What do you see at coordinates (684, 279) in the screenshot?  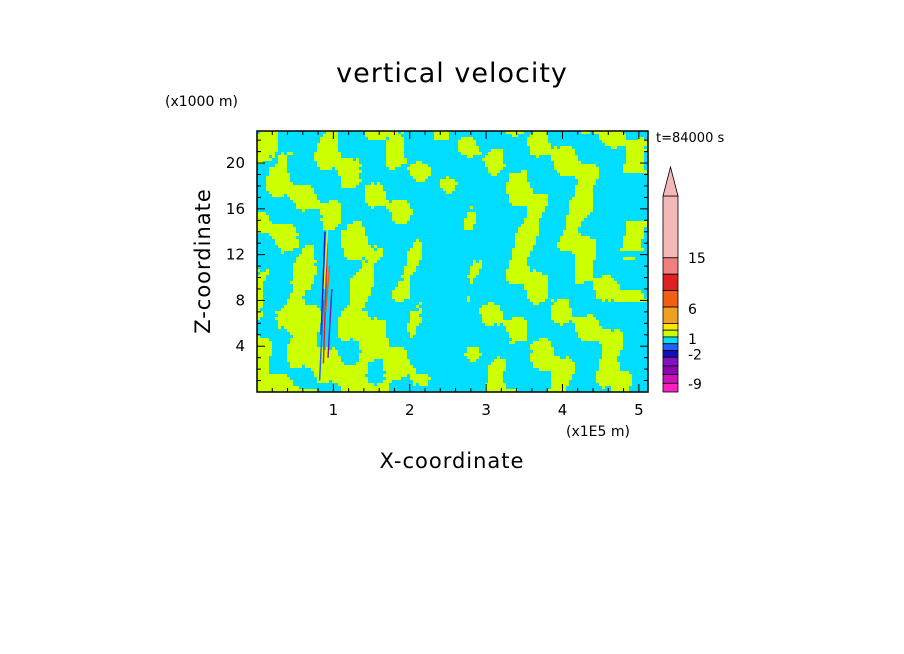 I see `colorbar: 15 6 1-2 -9` at bounding box center [684, 279].